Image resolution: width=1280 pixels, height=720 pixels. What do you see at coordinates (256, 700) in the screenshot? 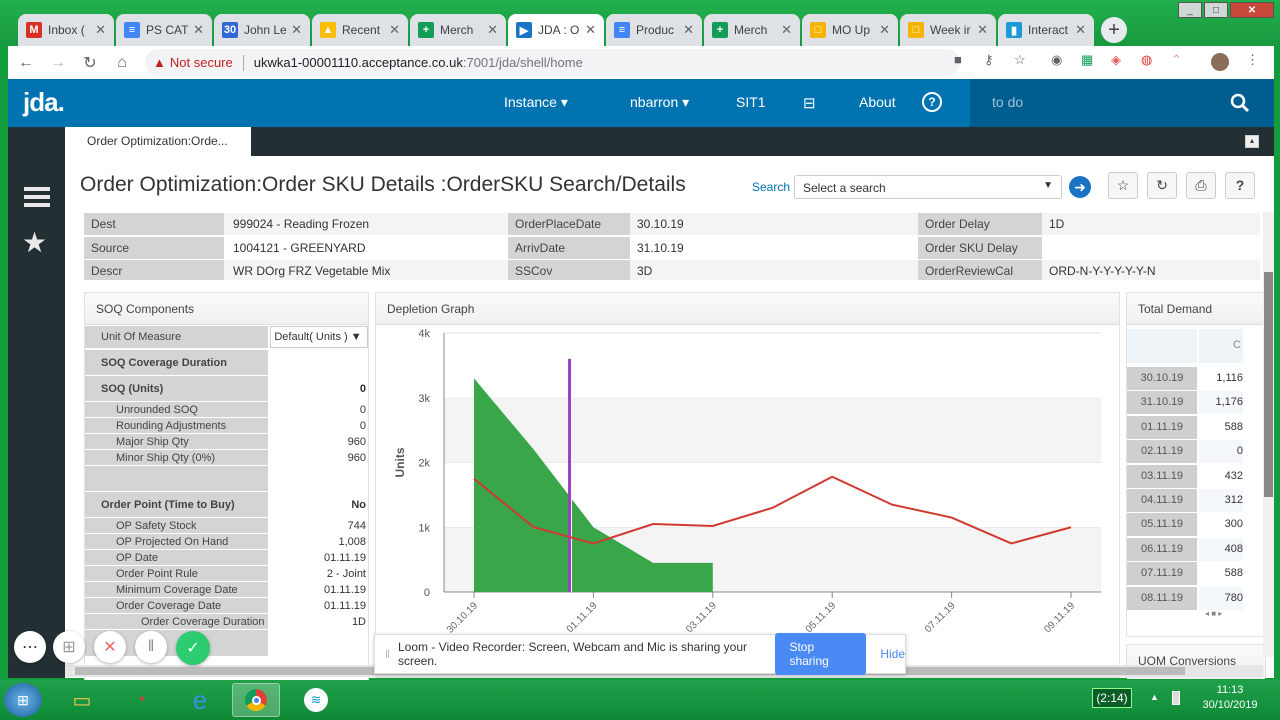
I see `chrome-taskbar-icon` at bounding box center [256, 700].